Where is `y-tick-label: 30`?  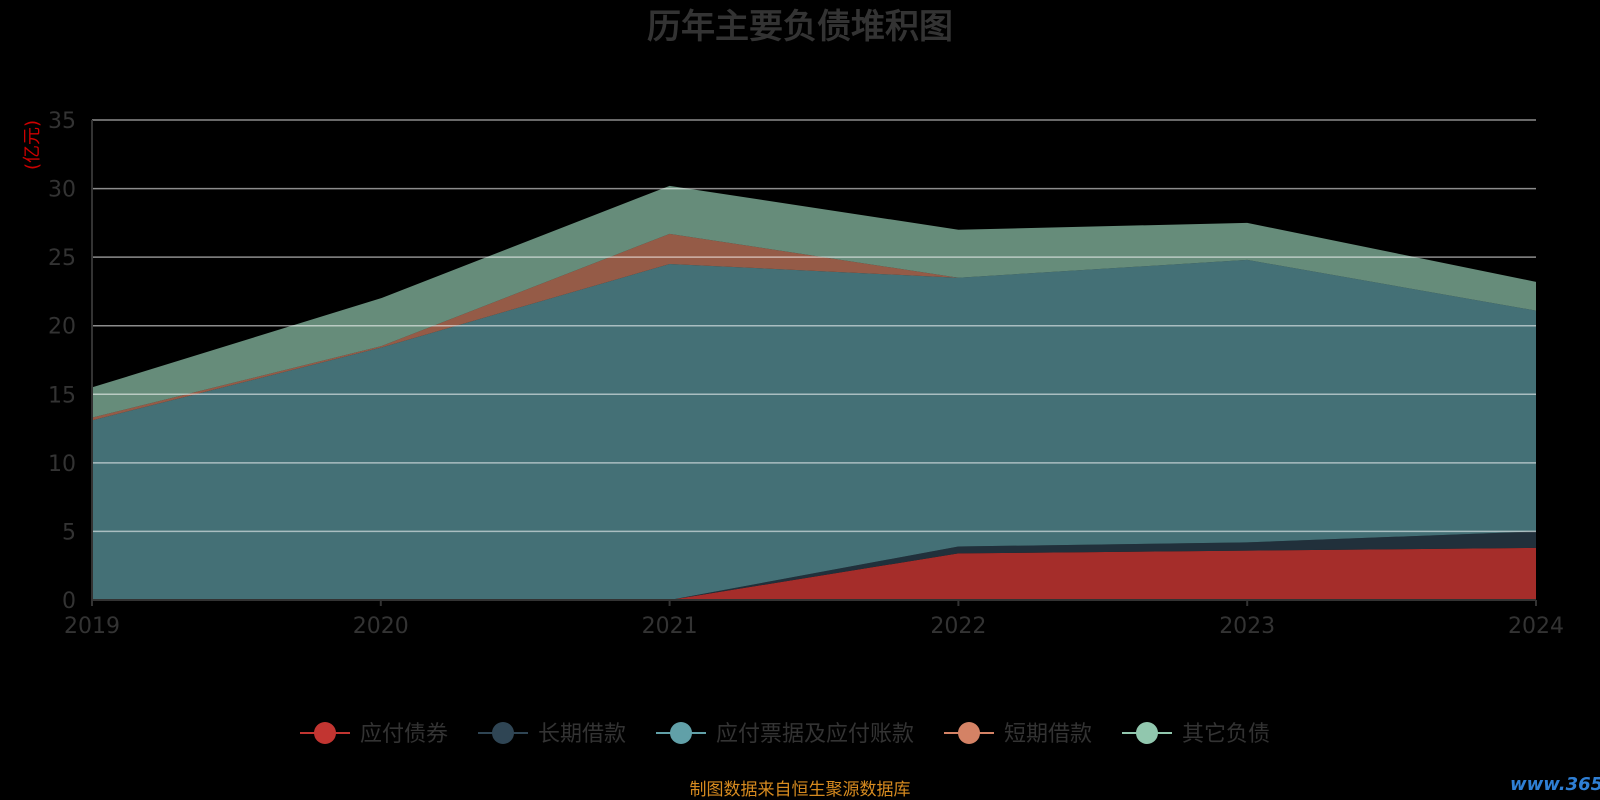 y-tick-label: 30 is located at coordinates (62, 190).